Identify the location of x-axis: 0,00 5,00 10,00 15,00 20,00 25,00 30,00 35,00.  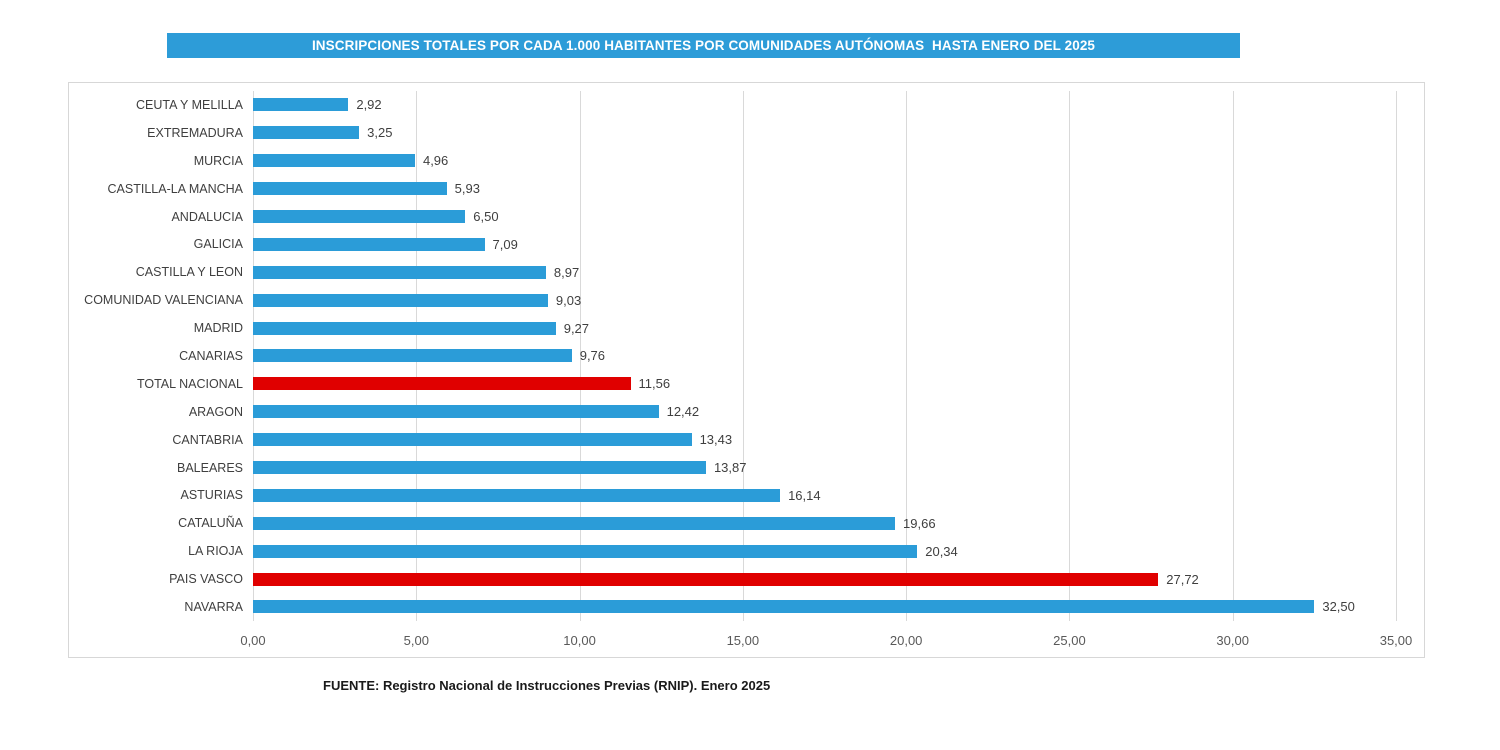
(826, 640).